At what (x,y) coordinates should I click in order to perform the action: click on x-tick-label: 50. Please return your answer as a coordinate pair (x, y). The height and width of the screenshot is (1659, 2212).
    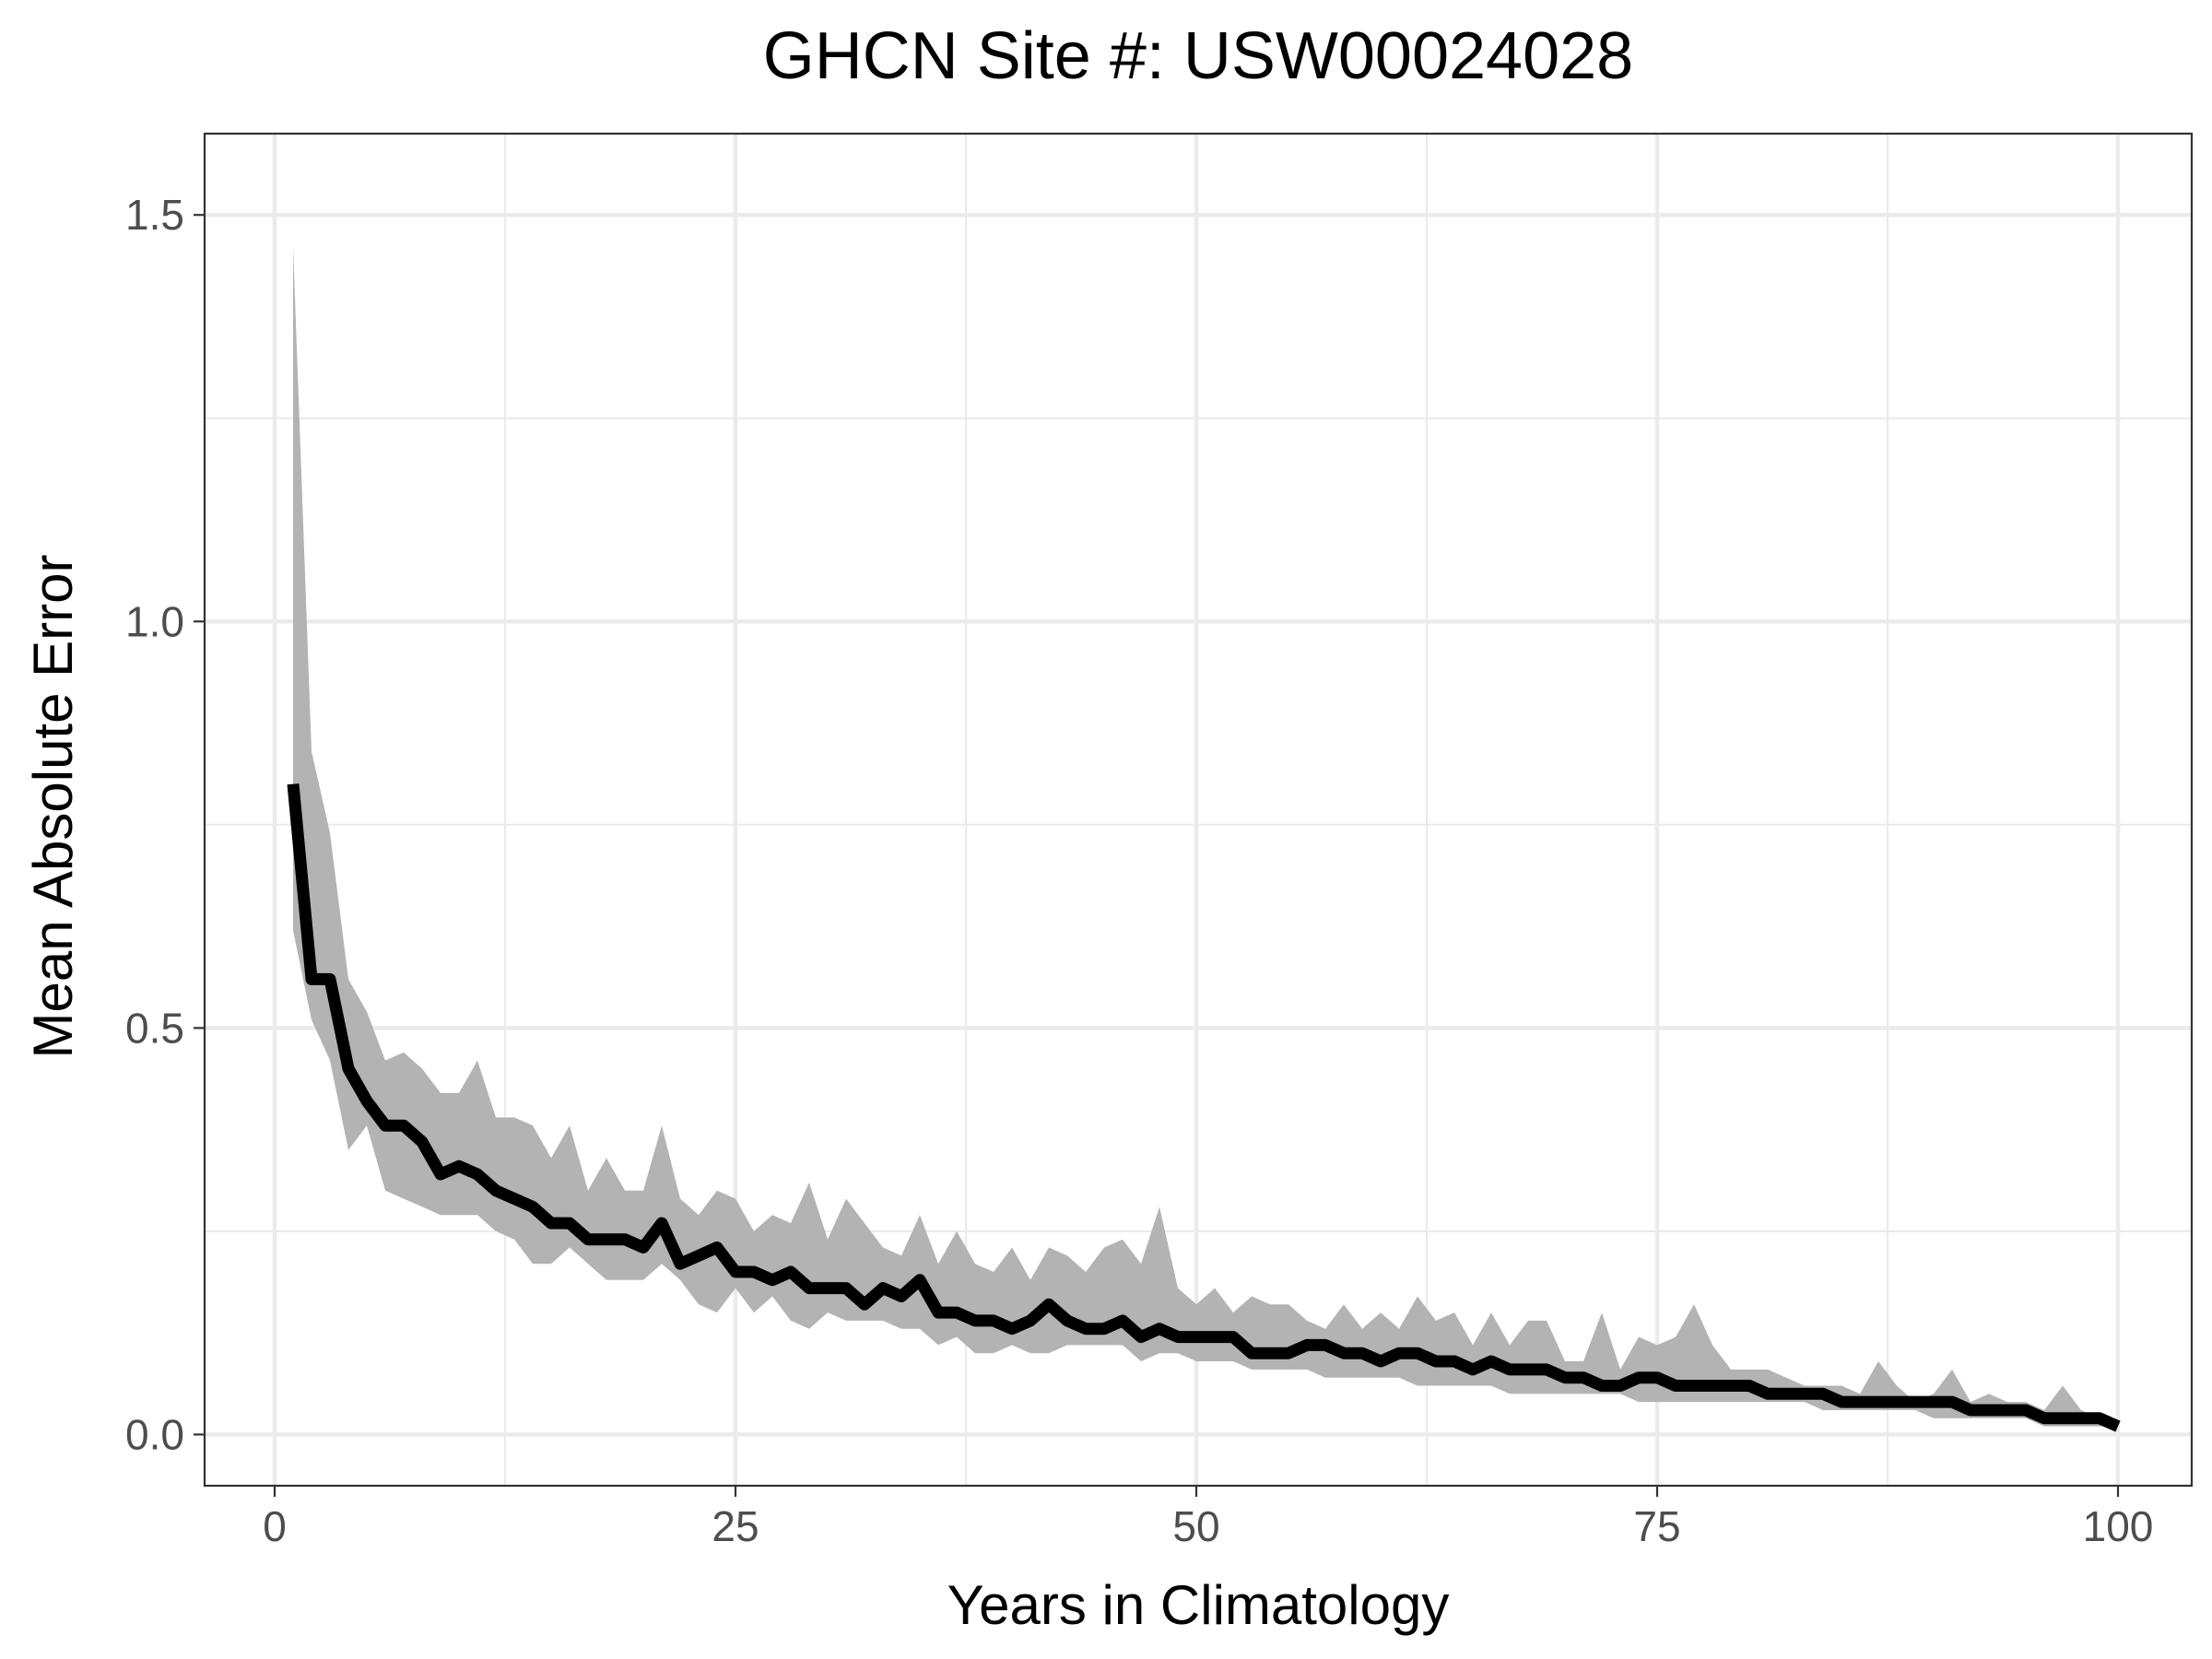
    Looking at the image, I should click on (1195, 1526).